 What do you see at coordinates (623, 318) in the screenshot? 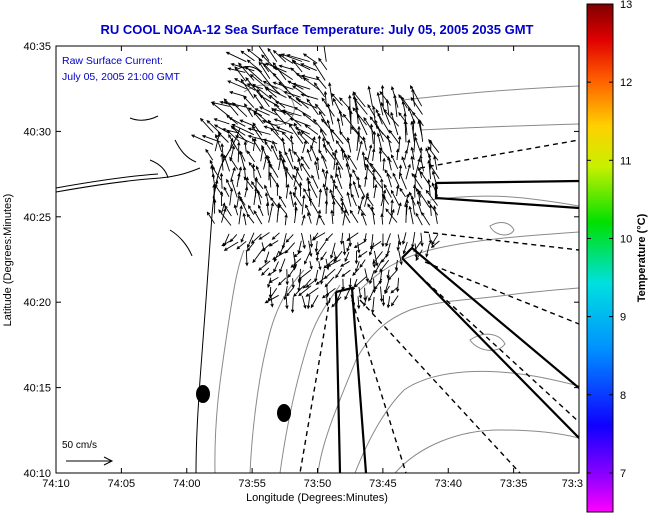
I see `colorbar-tick-label: 9` at bounding box center [623, 318].